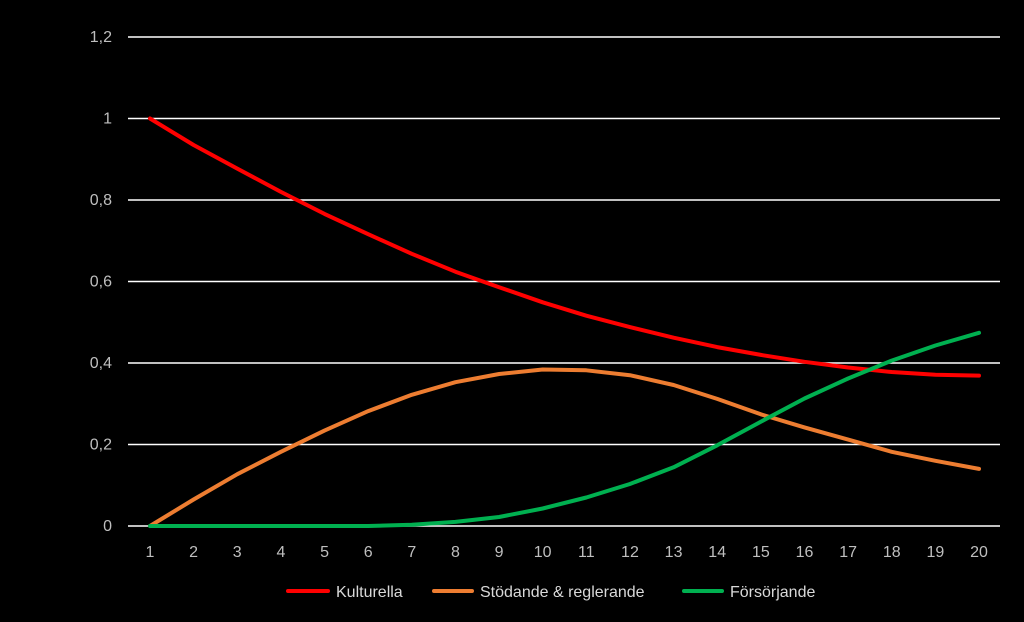 This screenshot has width=1024, height=622. What do you see at coordinates (772, 592) in the screenshot?
I see `legend-label: Försörjande` at bounding box center [772, 592].